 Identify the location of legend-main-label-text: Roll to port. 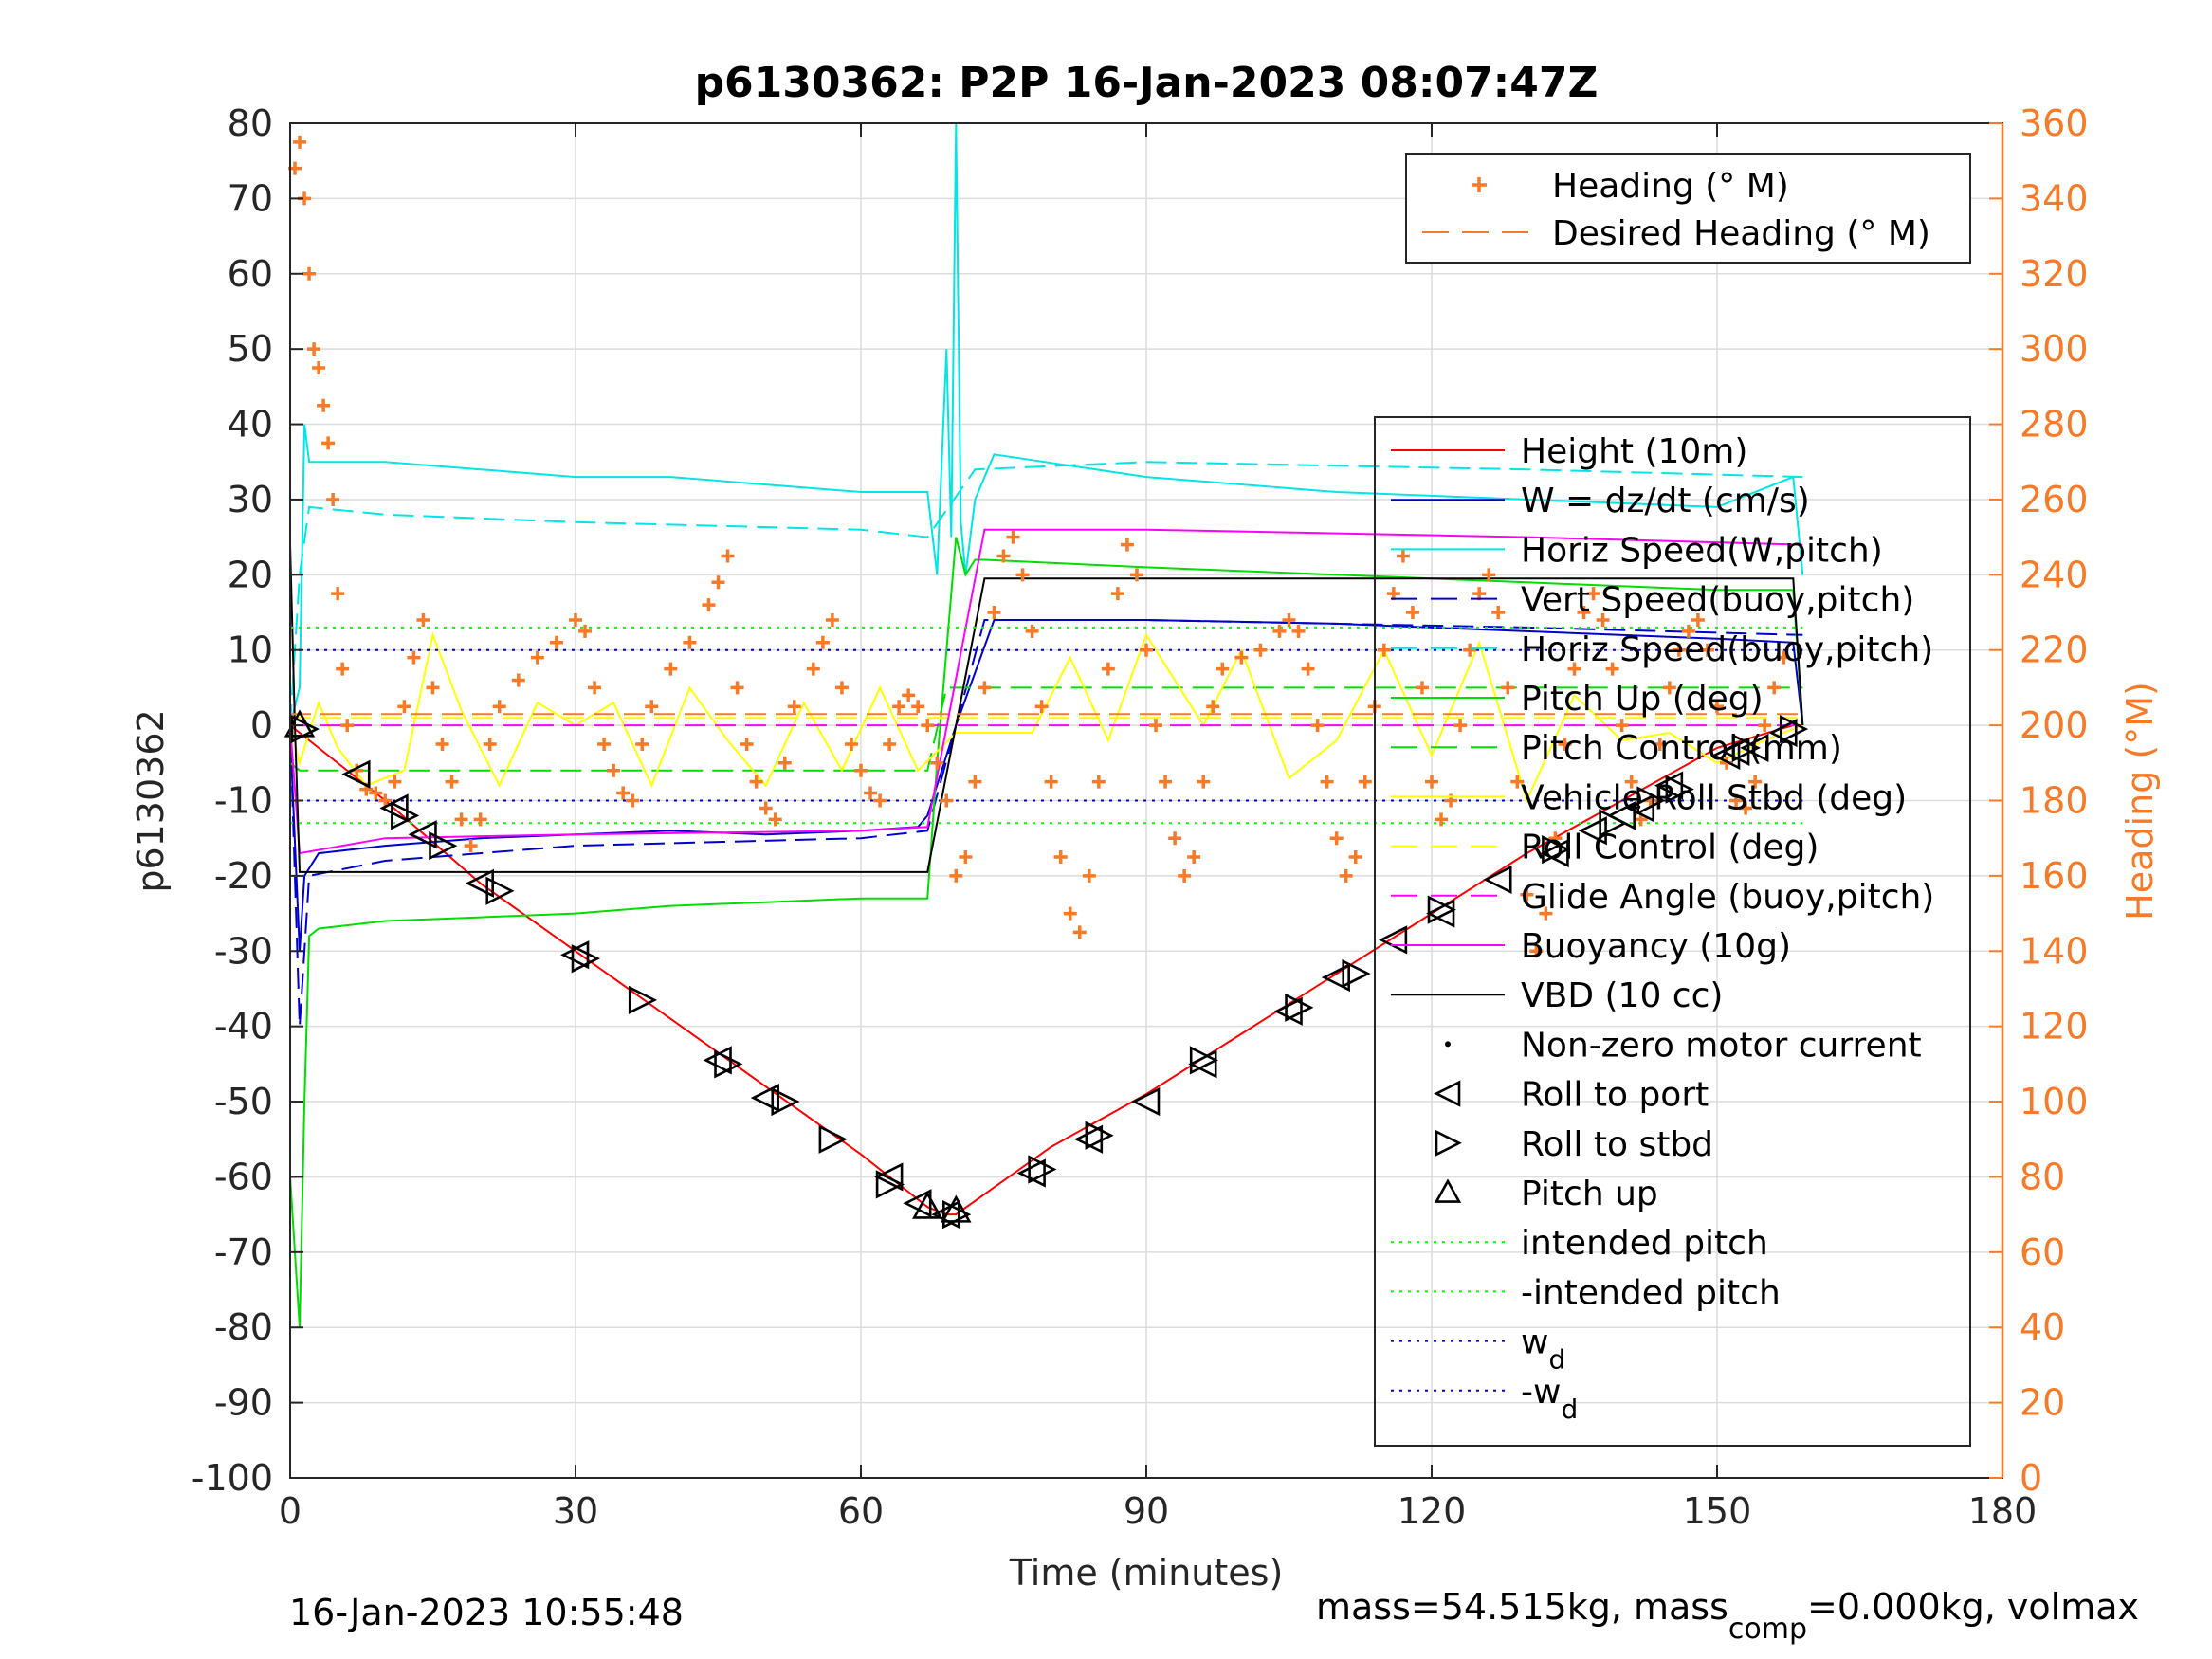
(1615, 1095).